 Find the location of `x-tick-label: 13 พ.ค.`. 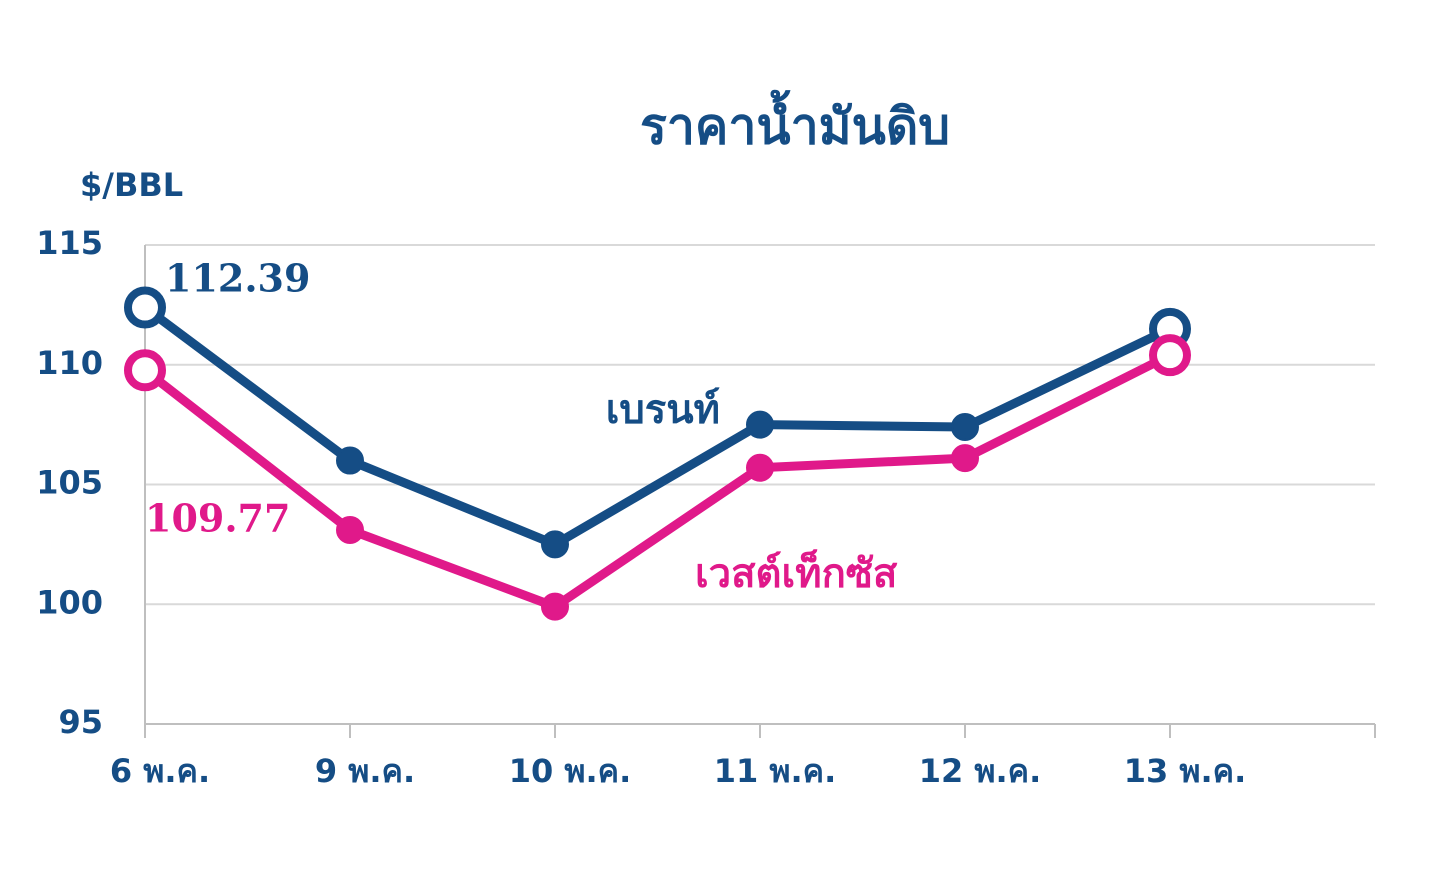

x-tick-label: 13 พ.ค. is located at coordinates (1185, 771).